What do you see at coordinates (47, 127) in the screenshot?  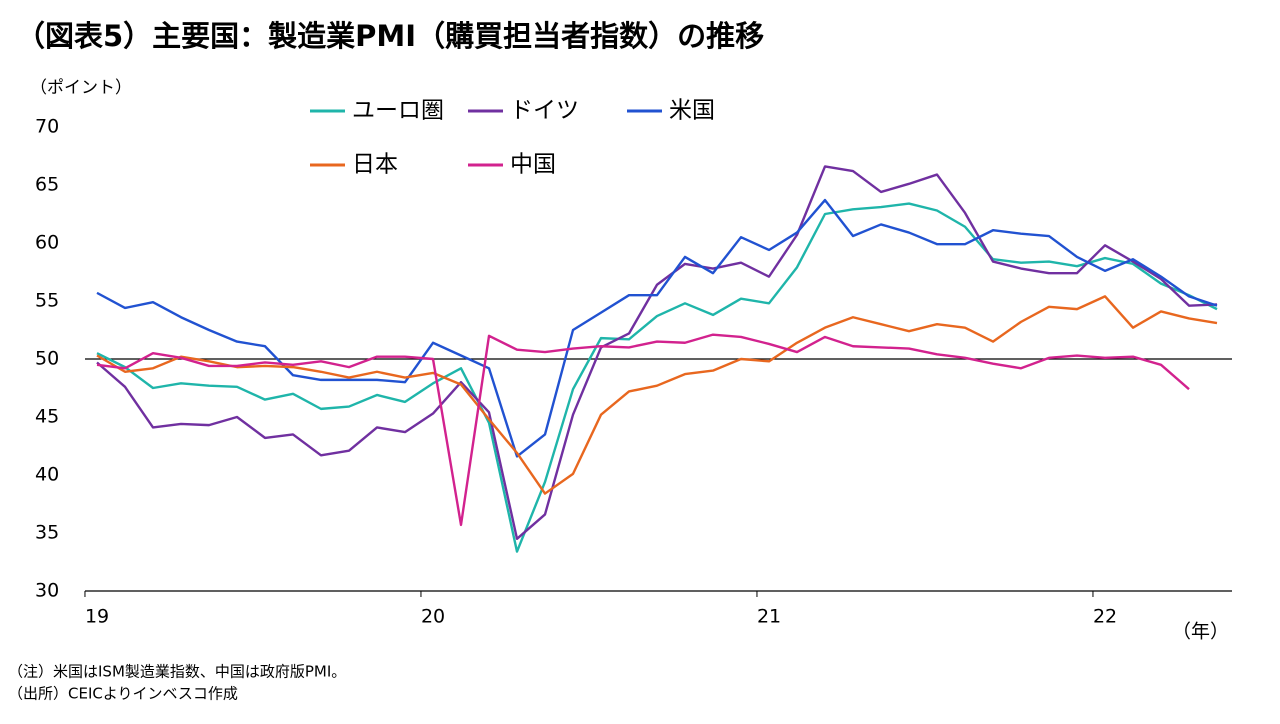 I see `y-tick-label: 70` at bounding box center [47, 127].